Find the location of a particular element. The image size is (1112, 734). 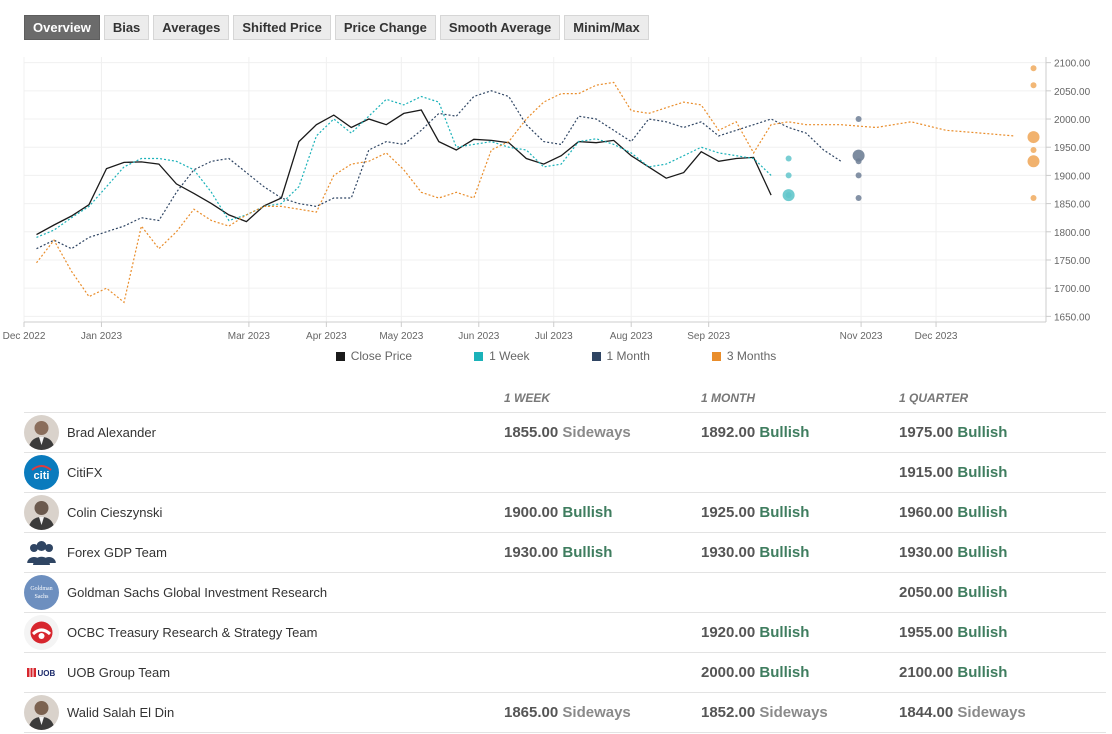

expert-name: OCBC Treasury Research & Strategy Team is located at coordinates (192, 632).